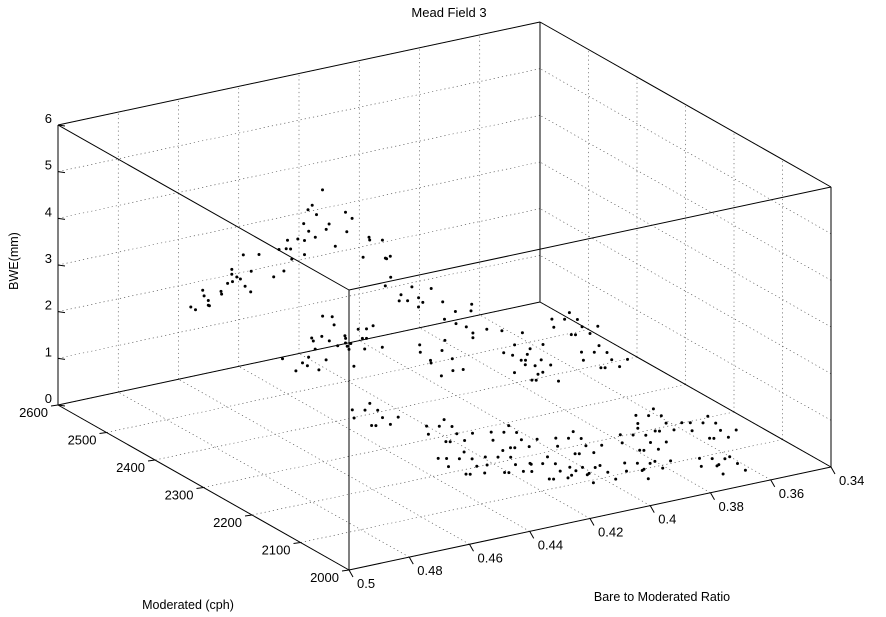  Describe the element at coordinates (429, 570) in the screenshot. I see `x-tick-label: 0.48` at that location.